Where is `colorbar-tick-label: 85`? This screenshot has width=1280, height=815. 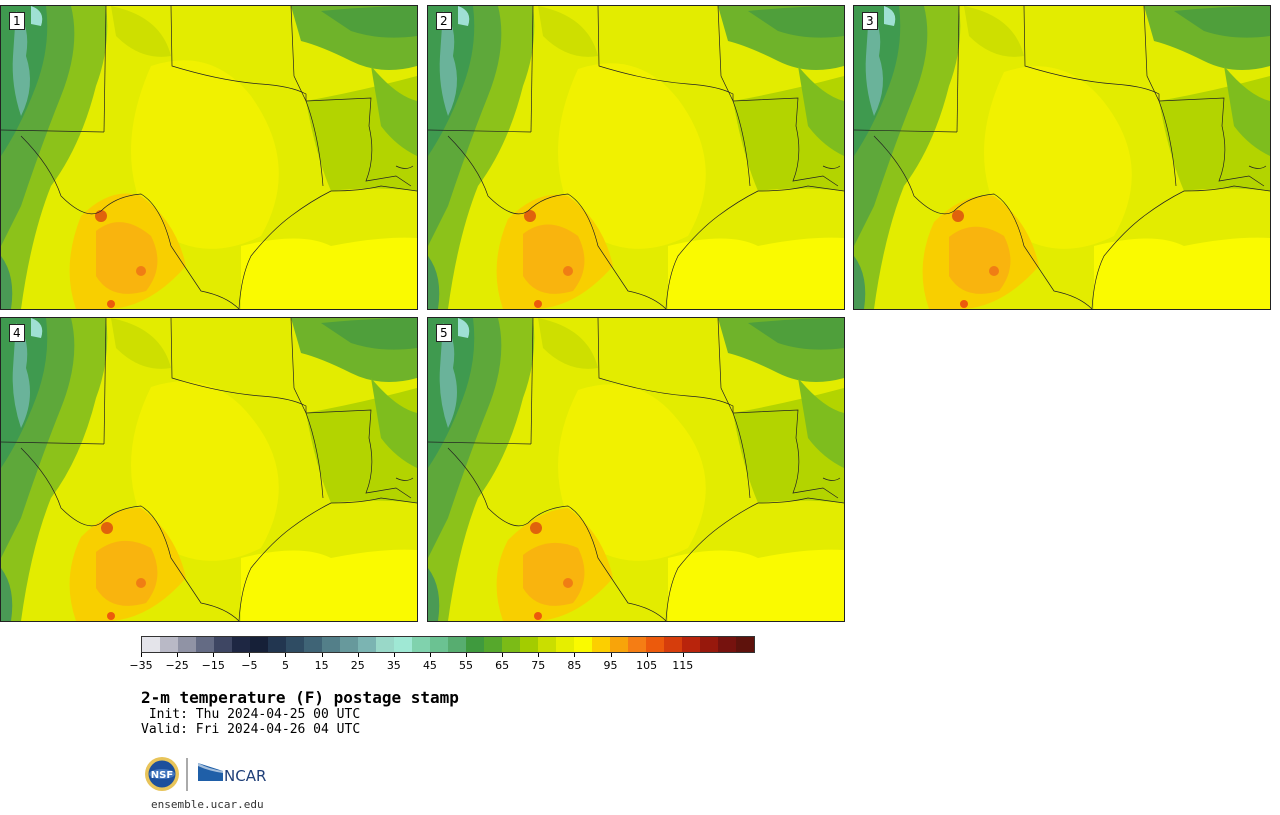 colorbar-tick-label: 85 is located at coordinates (574, 665).